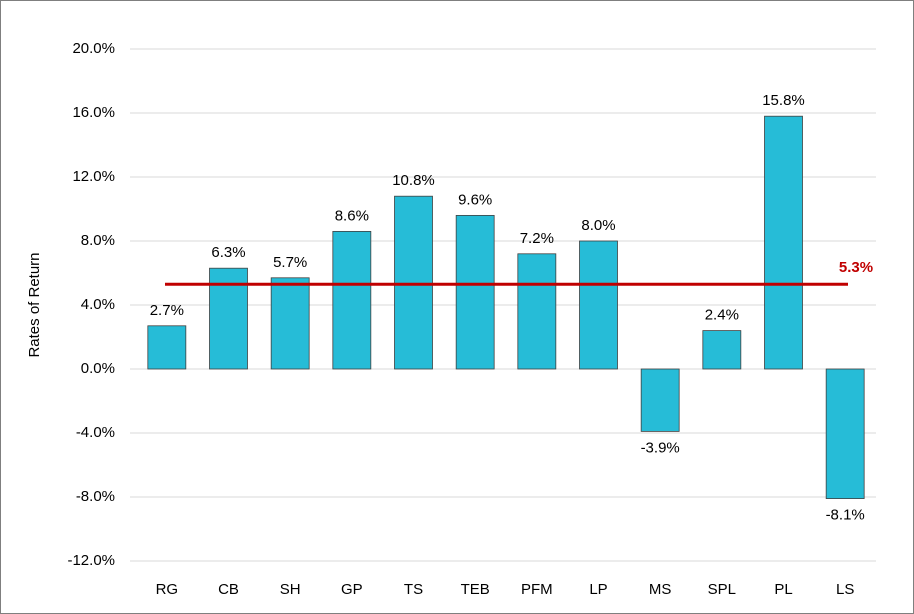 The width and height of the screenshot is (914, 614). I want to click on value-label: 15.8%, so click(783, 100).